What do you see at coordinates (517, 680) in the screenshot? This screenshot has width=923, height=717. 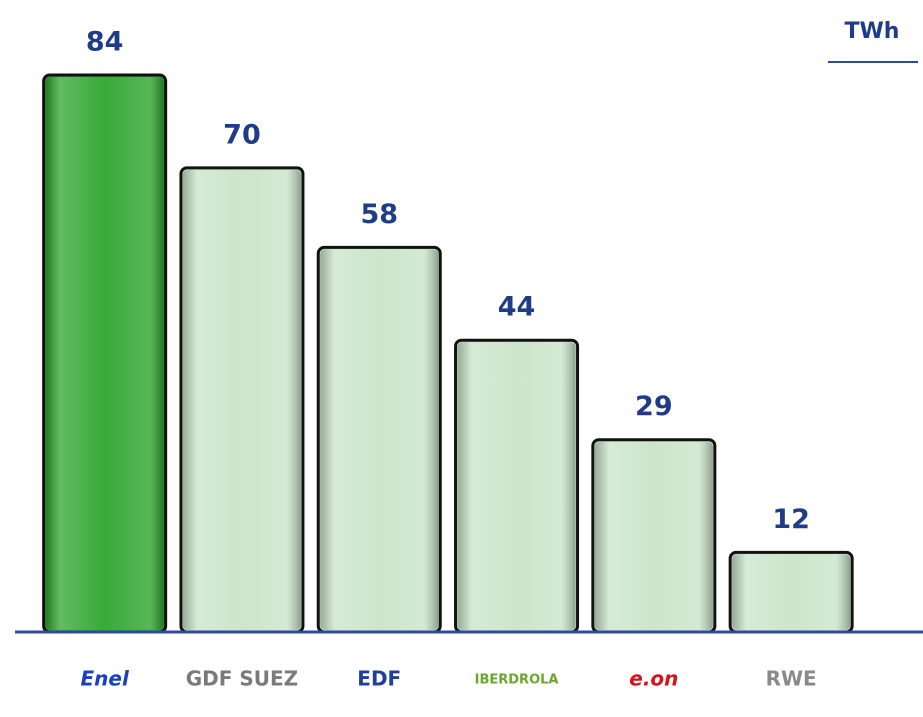 I see `category-label: IBERDROLA` at bounding box center [517, 680].